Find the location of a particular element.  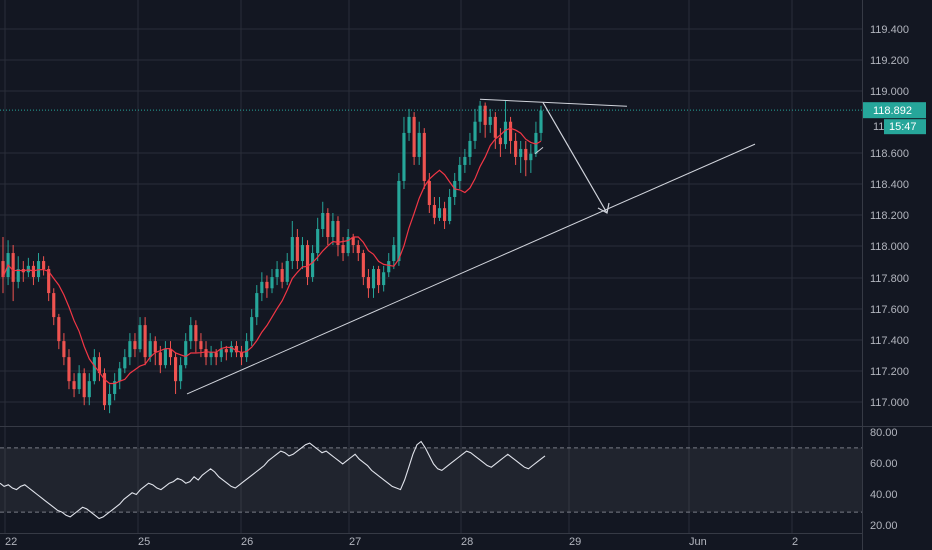

current-price-label-bg is located at coordinates (894, 110).